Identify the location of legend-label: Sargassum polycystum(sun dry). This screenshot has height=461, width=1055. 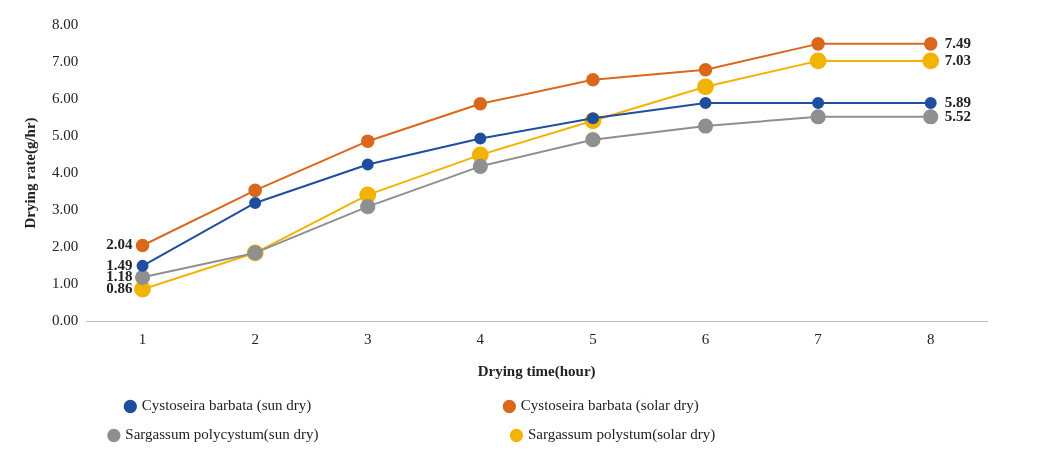
(312, 435).